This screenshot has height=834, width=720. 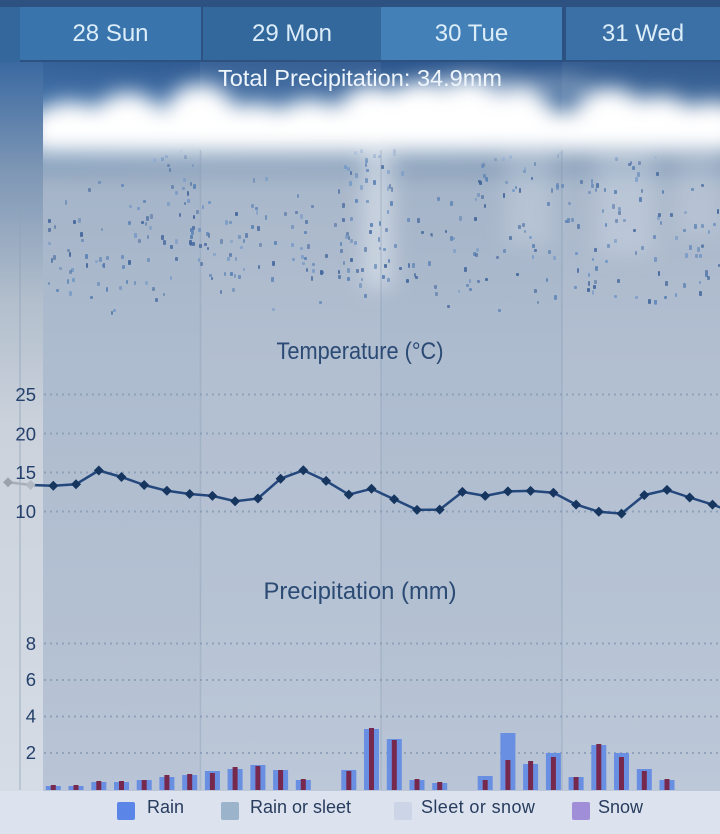 What do you see at coordinates (31, 752) in the screenshot?
I see `svg-text: 2` at bounding box center [31, 752].